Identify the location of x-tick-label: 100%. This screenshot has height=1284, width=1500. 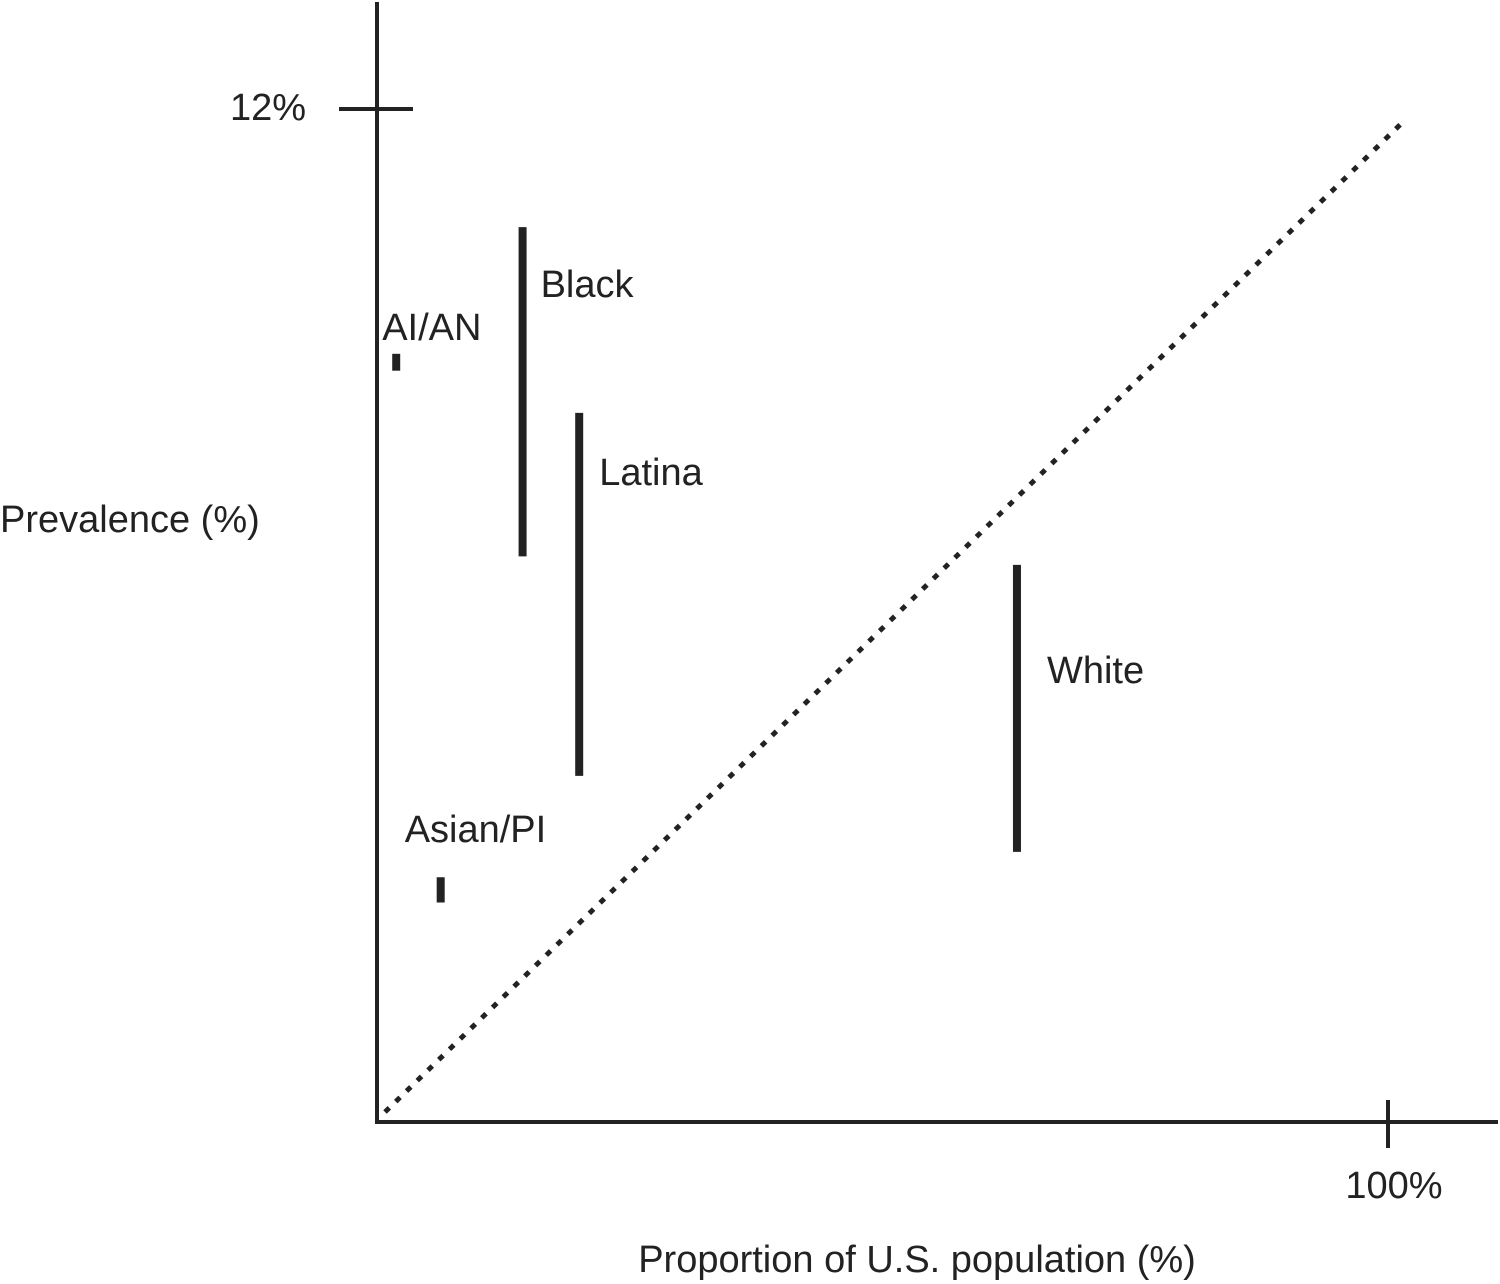
(1393, 1186).